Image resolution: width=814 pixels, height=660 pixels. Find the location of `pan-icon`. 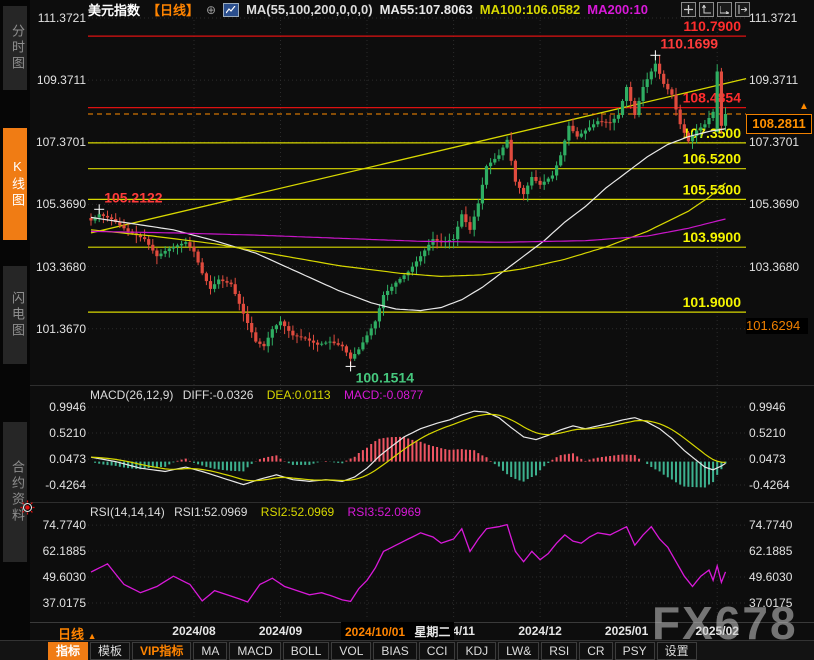

pan-icon is located at coordinates (688, 9).